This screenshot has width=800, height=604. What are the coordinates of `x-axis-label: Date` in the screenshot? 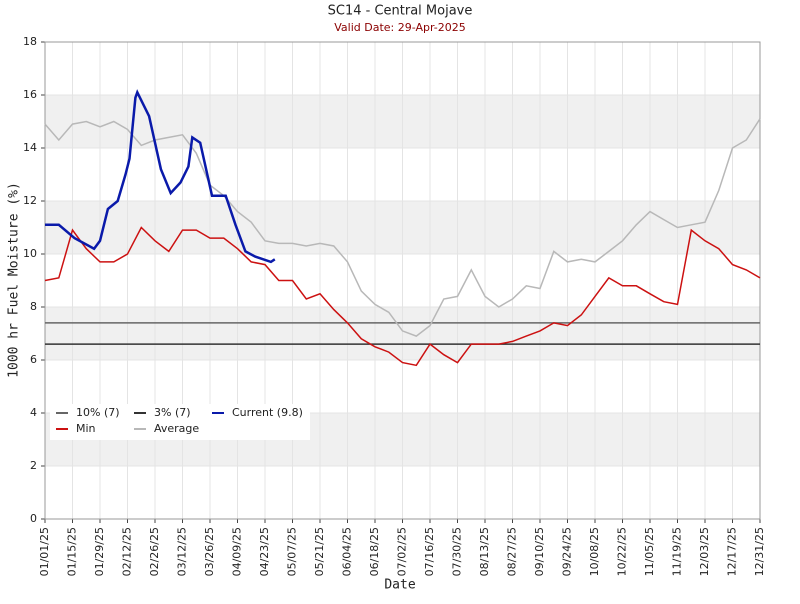 It's located at (399, 585).